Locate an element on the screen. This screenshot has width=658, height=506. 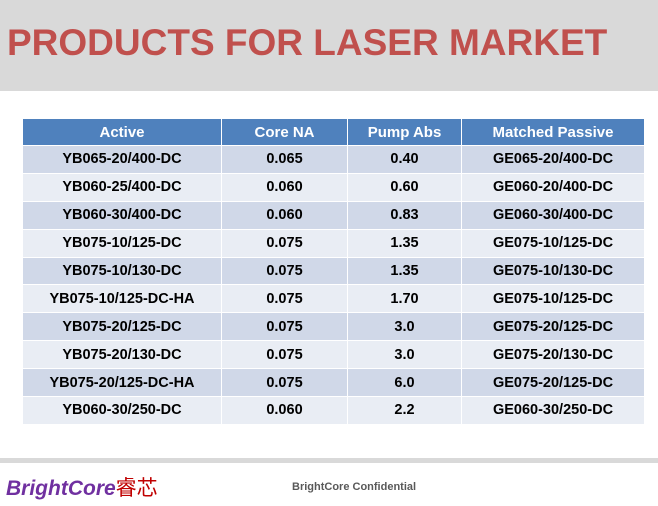
cell-active: YB060-30/400-DC is located at coordinates (122, 215).